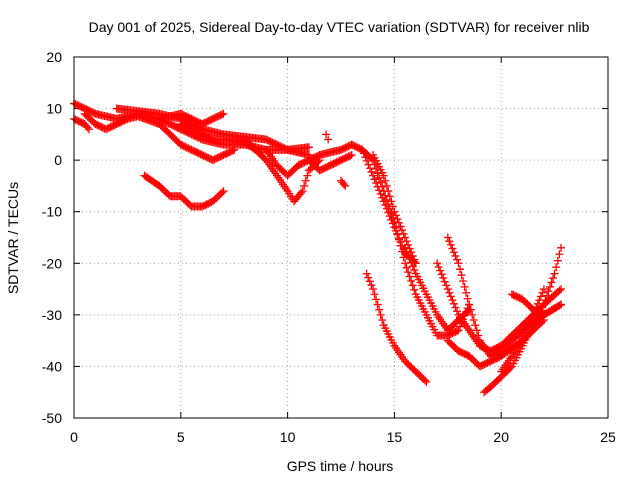 The image size is (640, 480). What do you see at coordinates (74, 437) in the screenshot?
I see `x-tick-label: 0` at bounding box center [74, 437].